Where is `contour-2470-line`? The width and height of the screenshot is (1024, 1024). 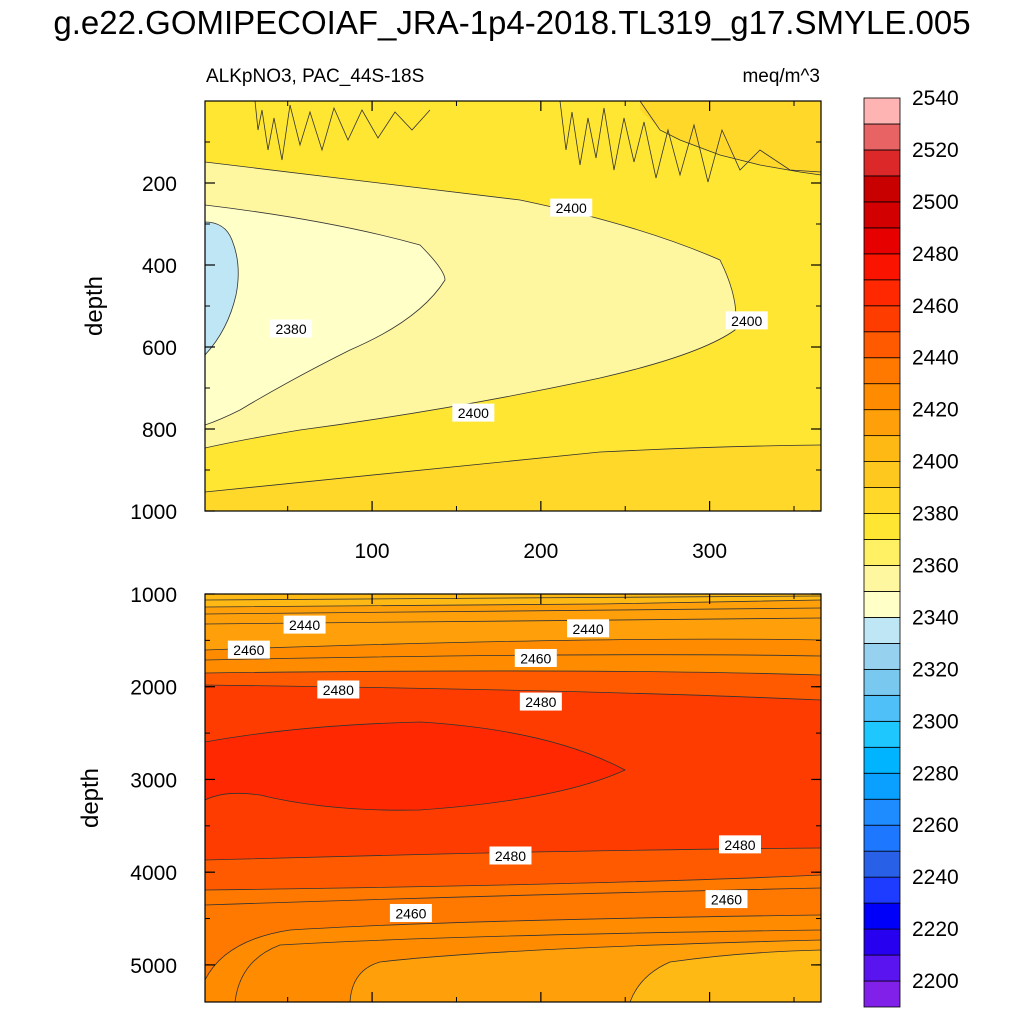 contour-2470-line is located at coordinates (513, 692).